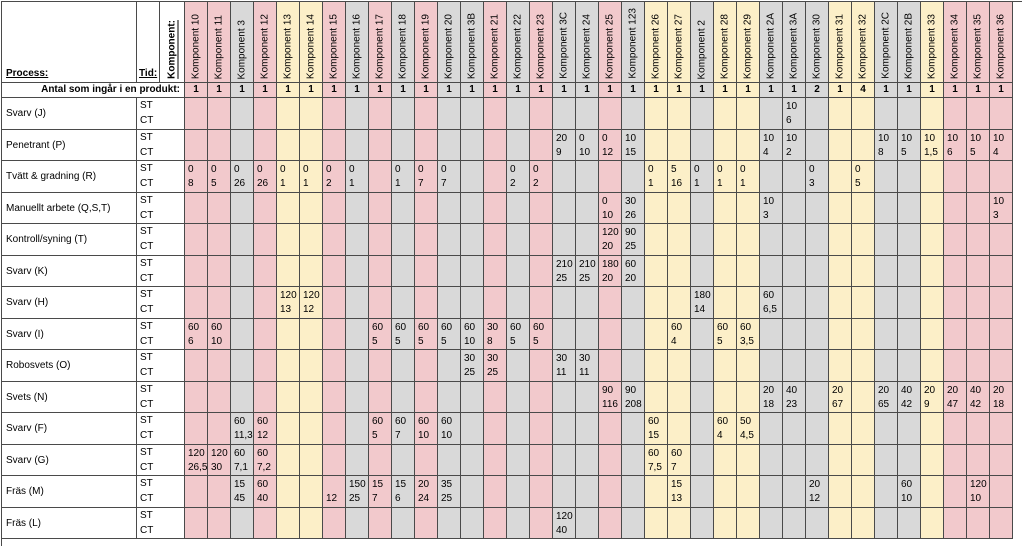 The height and width of the screenshot is (546, 1023). I want to click on process-name: Svarv (G), so click(27, 460).